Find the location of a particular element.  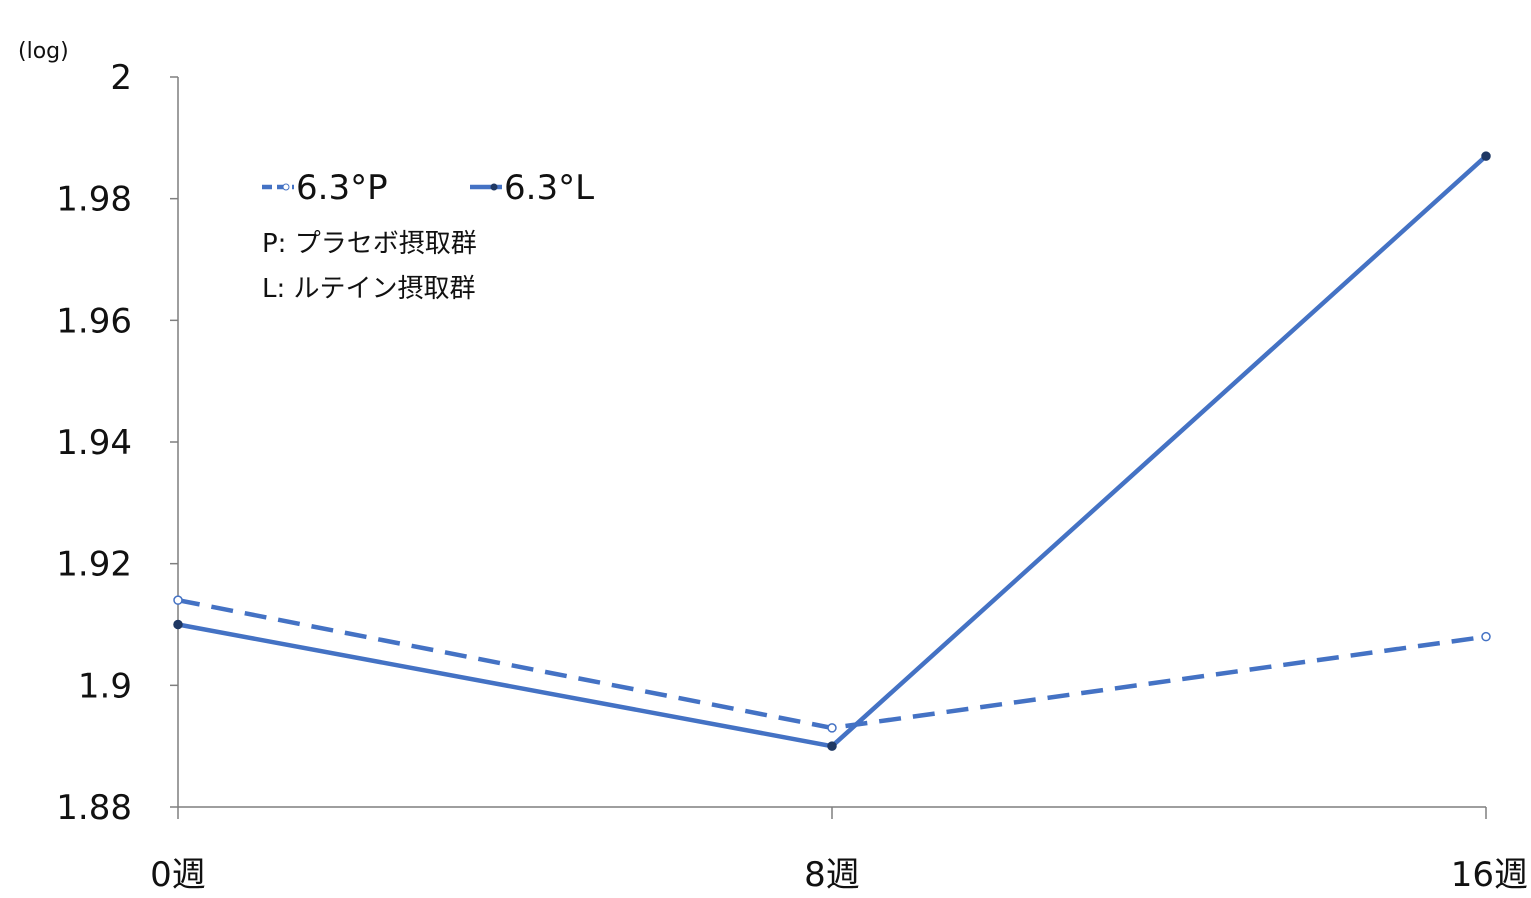

y-tick-label: 1.96 is located at coordinates (94, 321).